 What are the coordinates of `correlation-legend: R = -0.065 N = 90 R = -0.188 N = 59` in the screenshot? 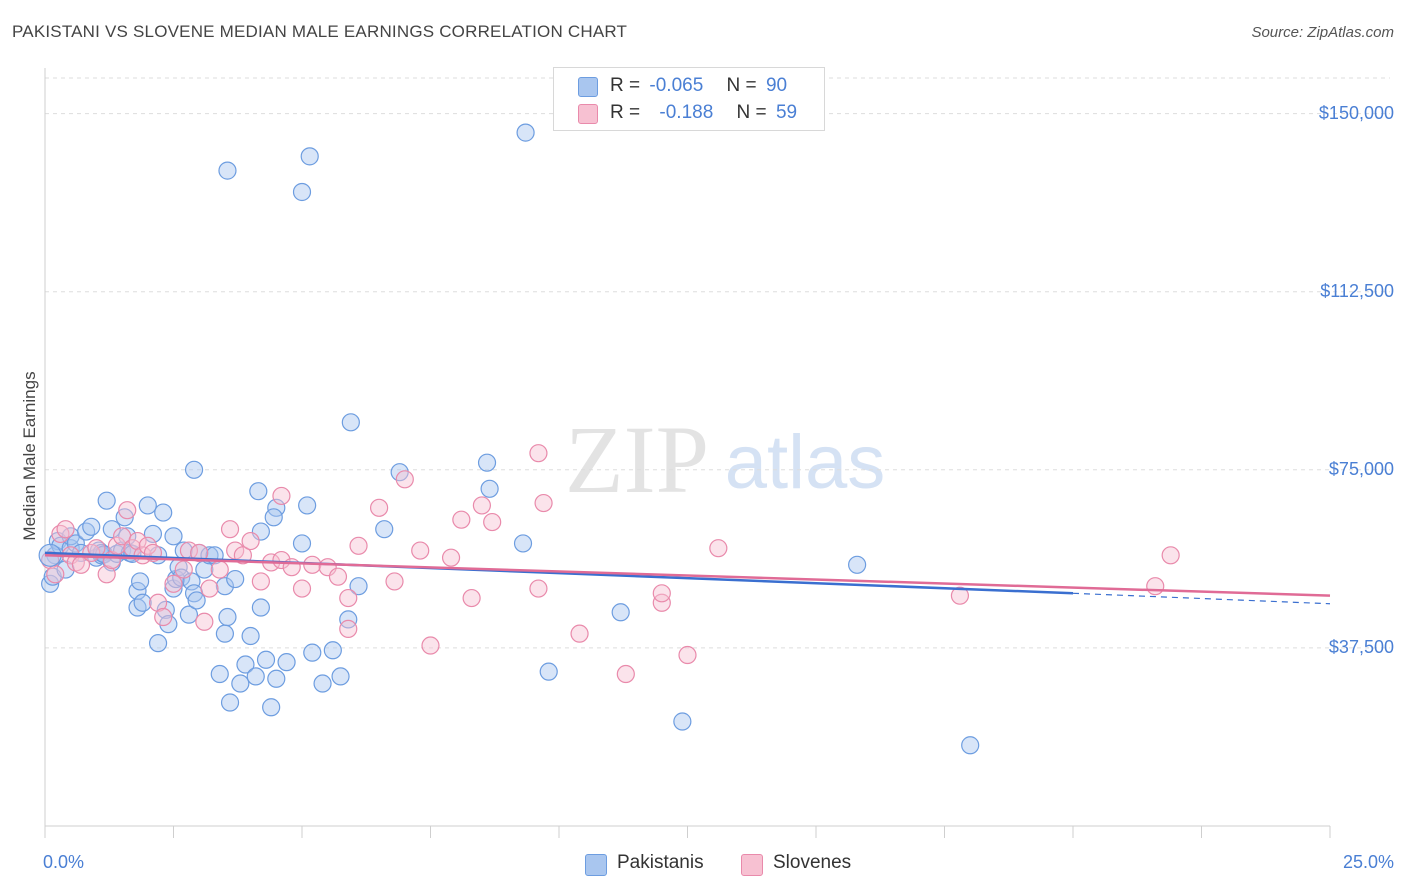 It's located at (689, 99).